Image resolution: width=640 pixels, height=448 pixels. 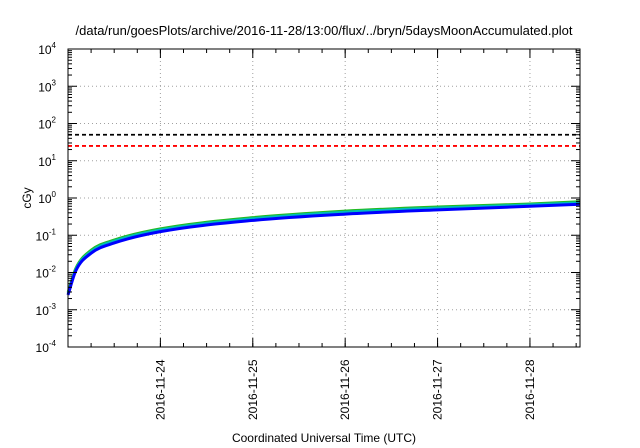 I want to click on y-tick-label: 10⁻², so click(x=46, y=273).